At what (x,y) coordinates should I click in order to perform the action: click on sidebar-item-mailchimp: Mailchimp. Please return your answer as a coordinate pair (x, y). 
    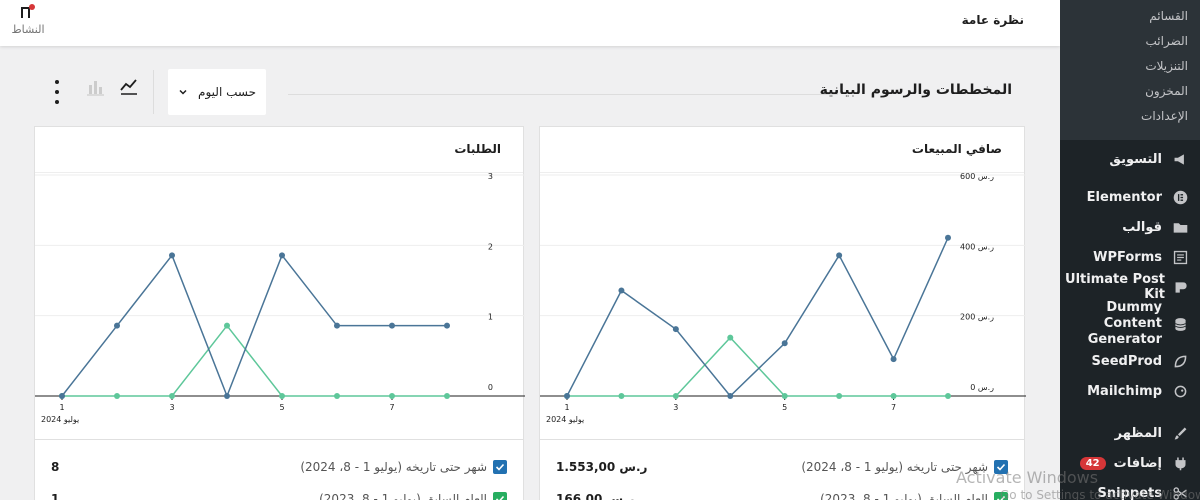
    Looking at the image, I should click on (1130, 391).